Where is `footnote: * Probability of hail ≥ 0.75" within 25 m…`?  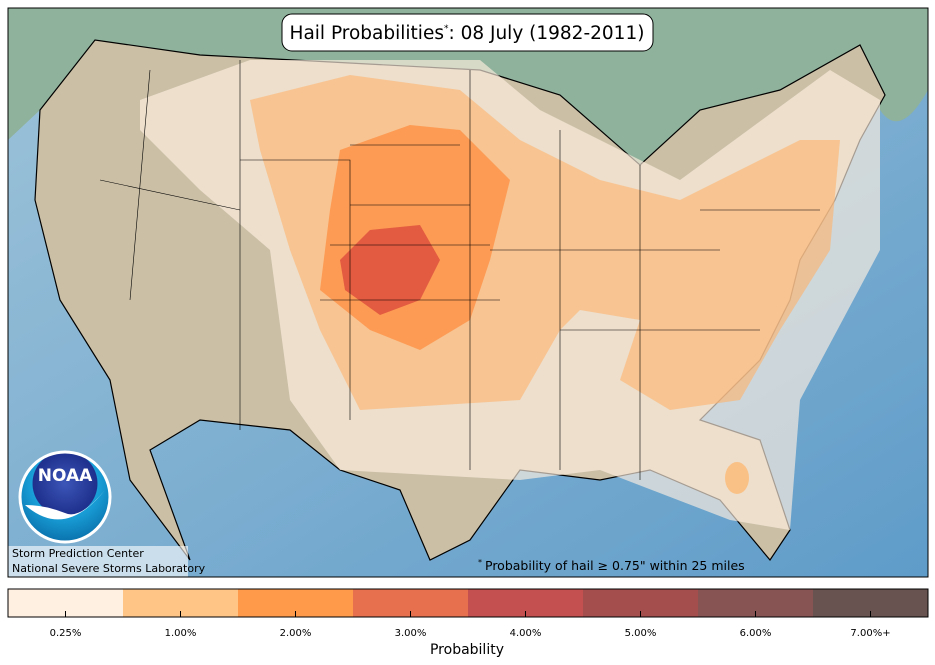
footnote: * Probability of hail ≥ 0.75" within 25 m… is located at coordinates (611, 565).